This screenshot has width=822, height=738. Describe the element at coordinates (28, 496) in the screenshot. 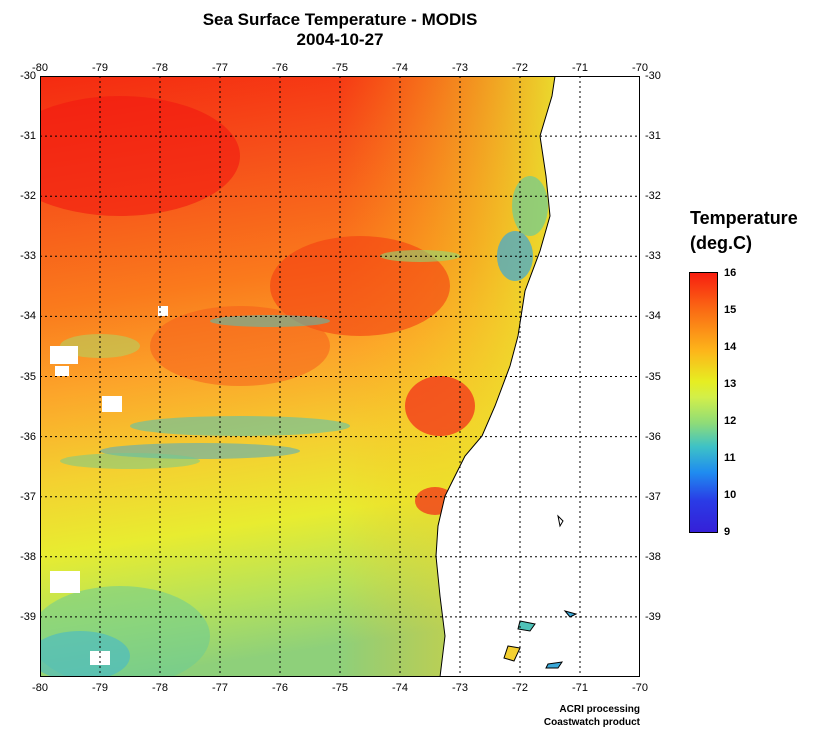

I see `lat-tick-left: -37` at that location.